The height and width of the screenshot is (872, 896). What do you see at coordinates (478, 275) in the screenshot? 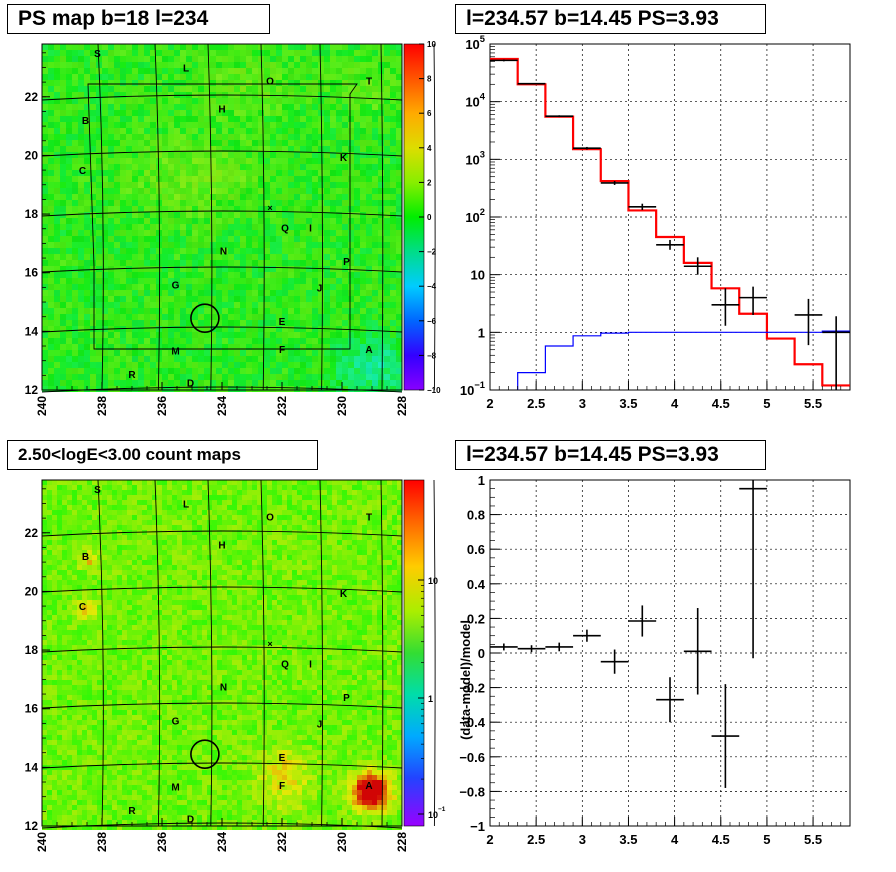
I see `spectrum-ytick-label: 10` at bounding box center [478, 275].